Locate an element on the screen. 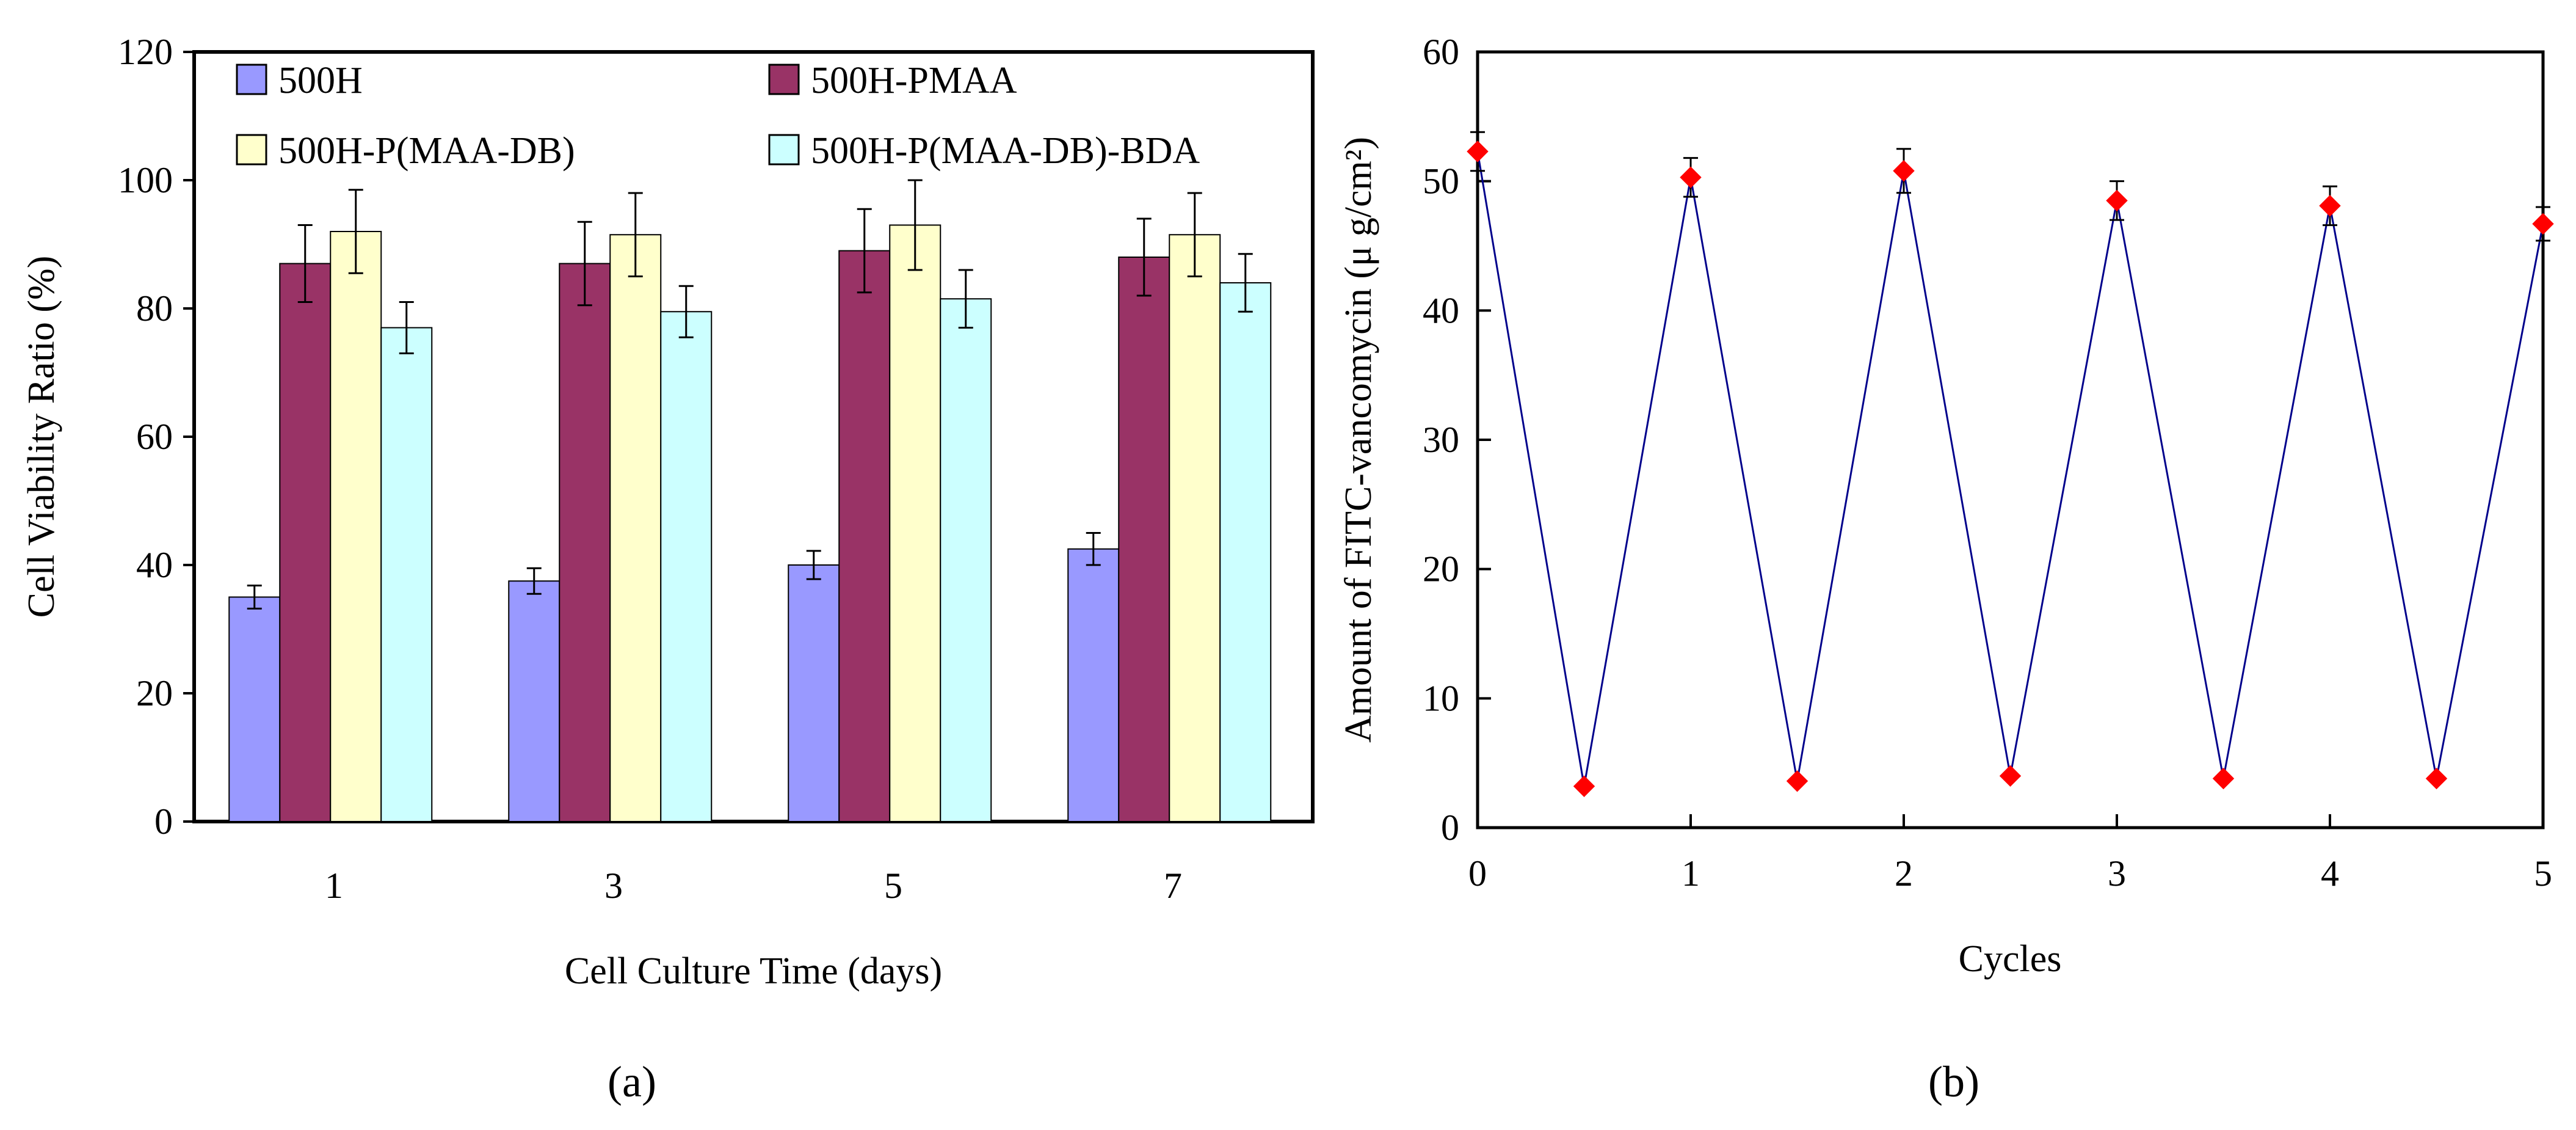 Image resolution: width=2576 pixels, height=1130 pixels. y-tick-label-100: 100 is located at coordinates (145, 180).